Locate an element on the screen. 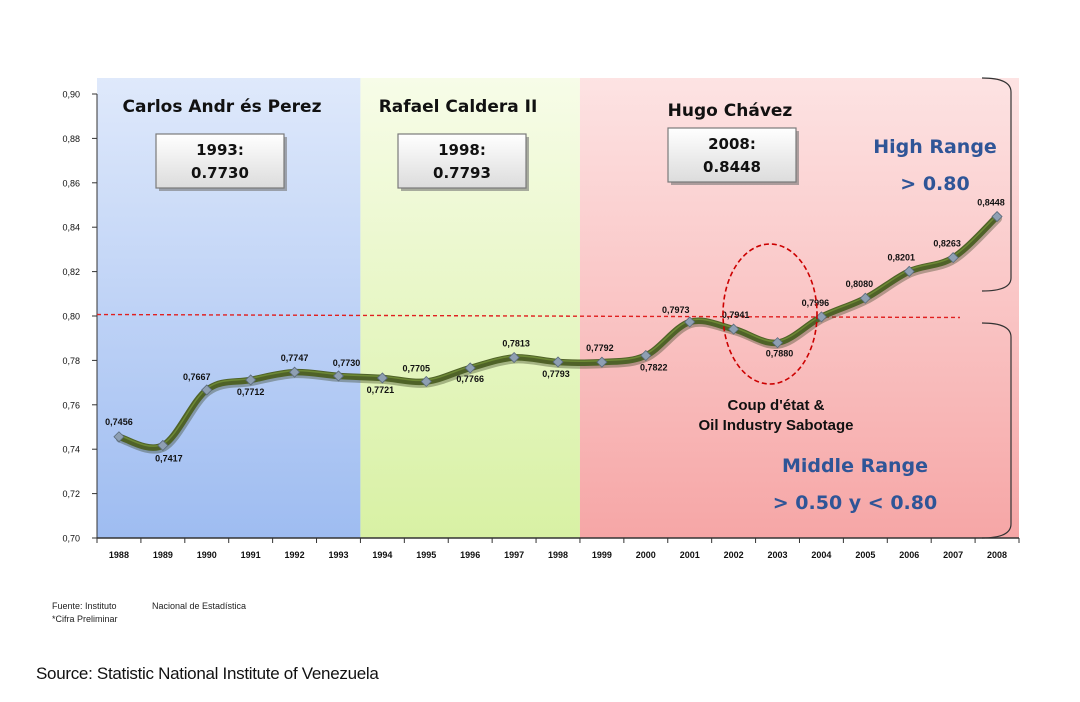 Image resolution: width=1080 pixels, height=702 pixels. x-tick-label: 2001 is located at coordinates (690, 555).